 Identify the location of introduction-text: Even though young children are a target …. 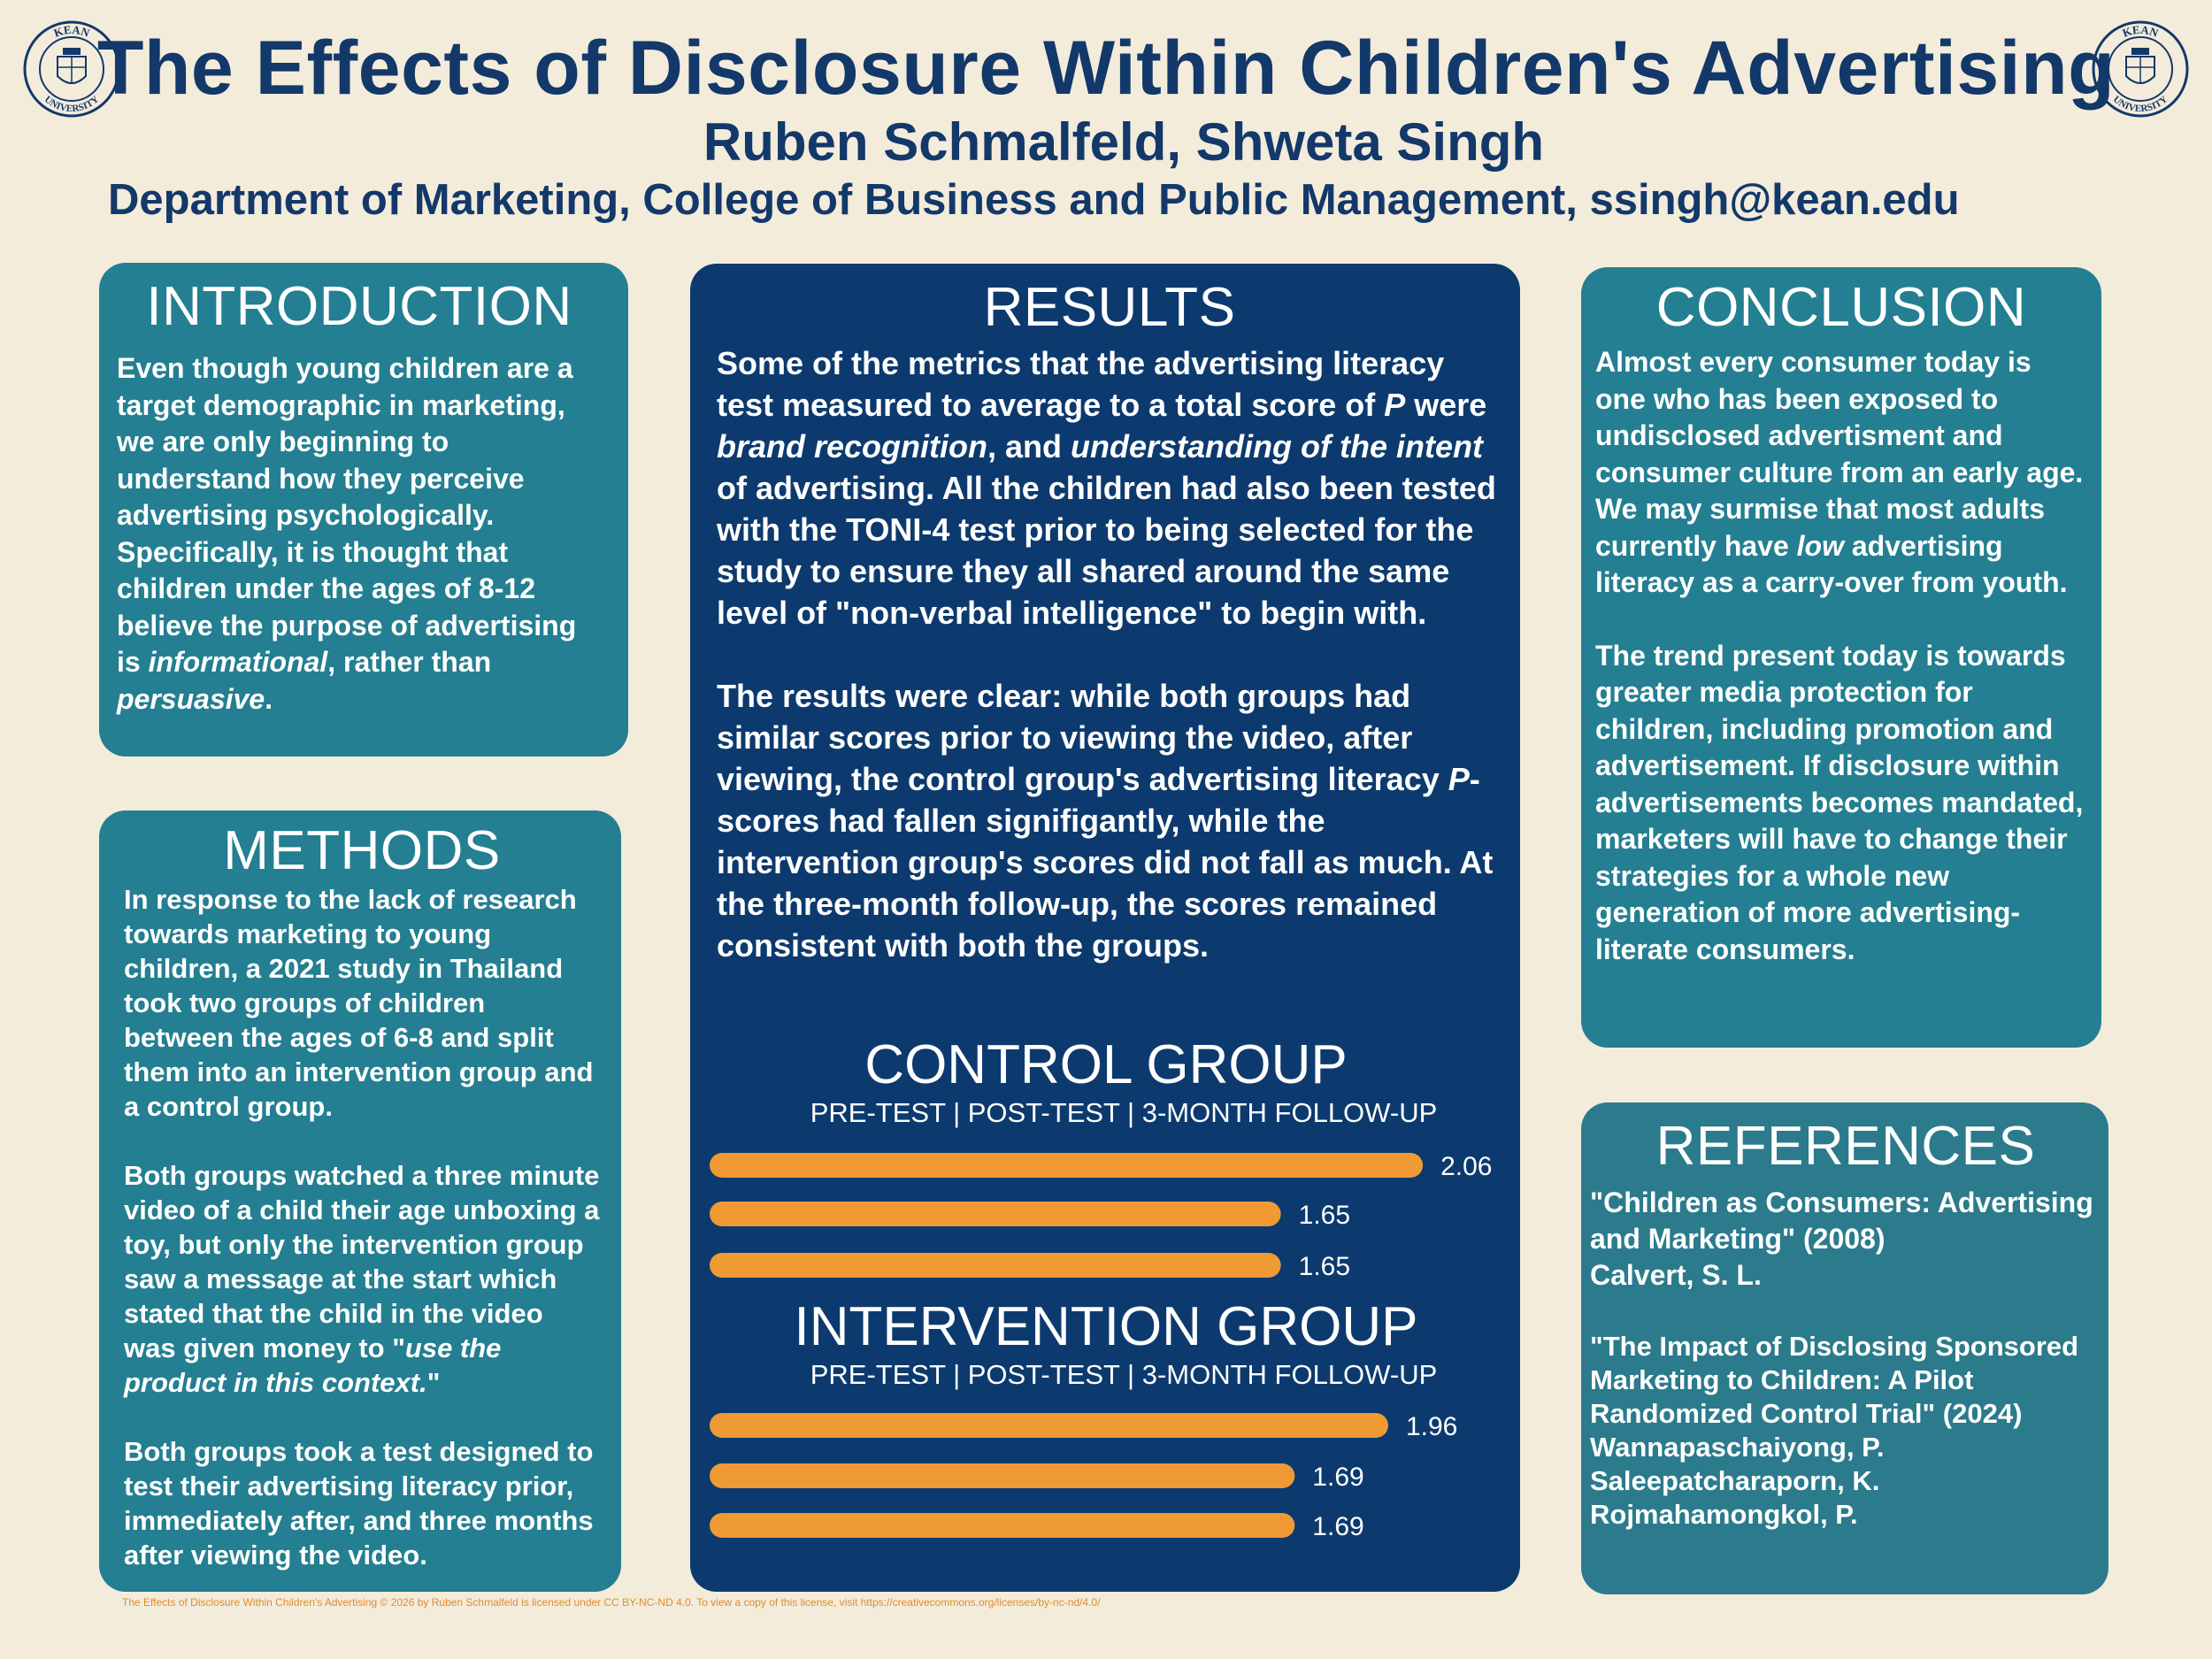
(347, 534).